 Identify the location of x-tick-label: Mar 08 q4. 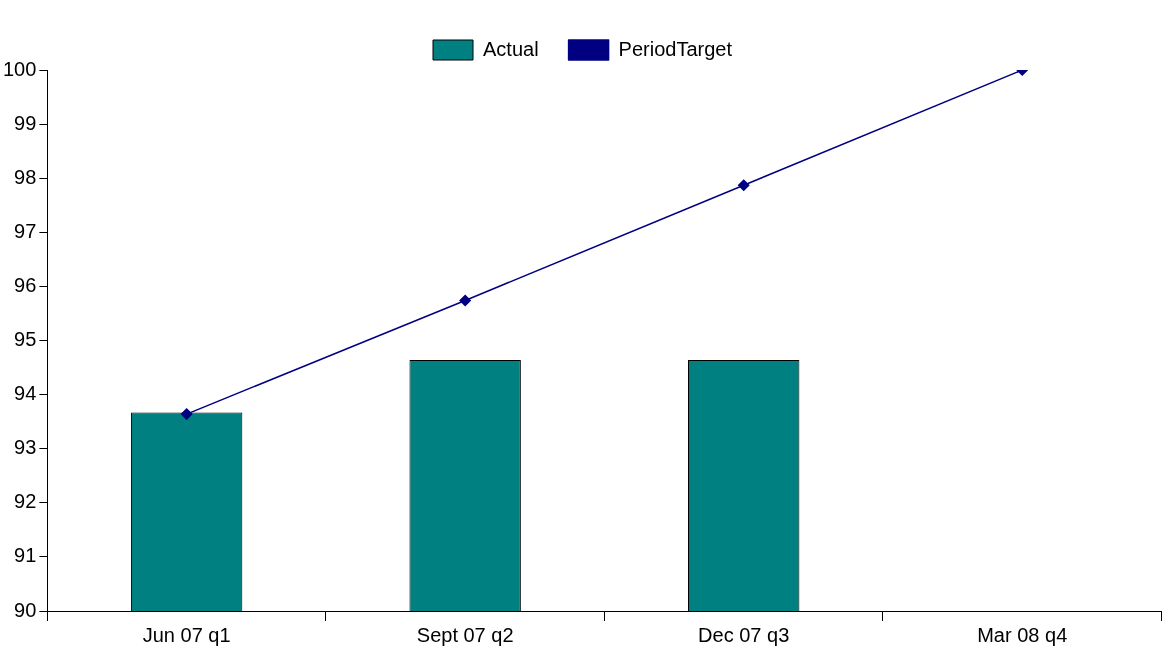
(1022, 634).